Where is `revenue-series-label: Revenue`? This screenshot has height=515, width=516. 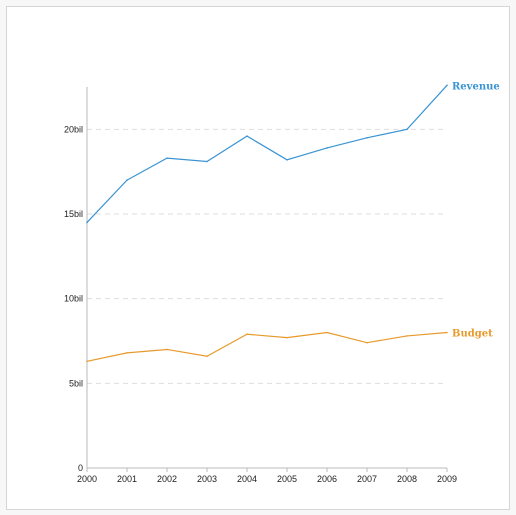
revenue-series-label: Revenue is located at coordinates (476, 86).